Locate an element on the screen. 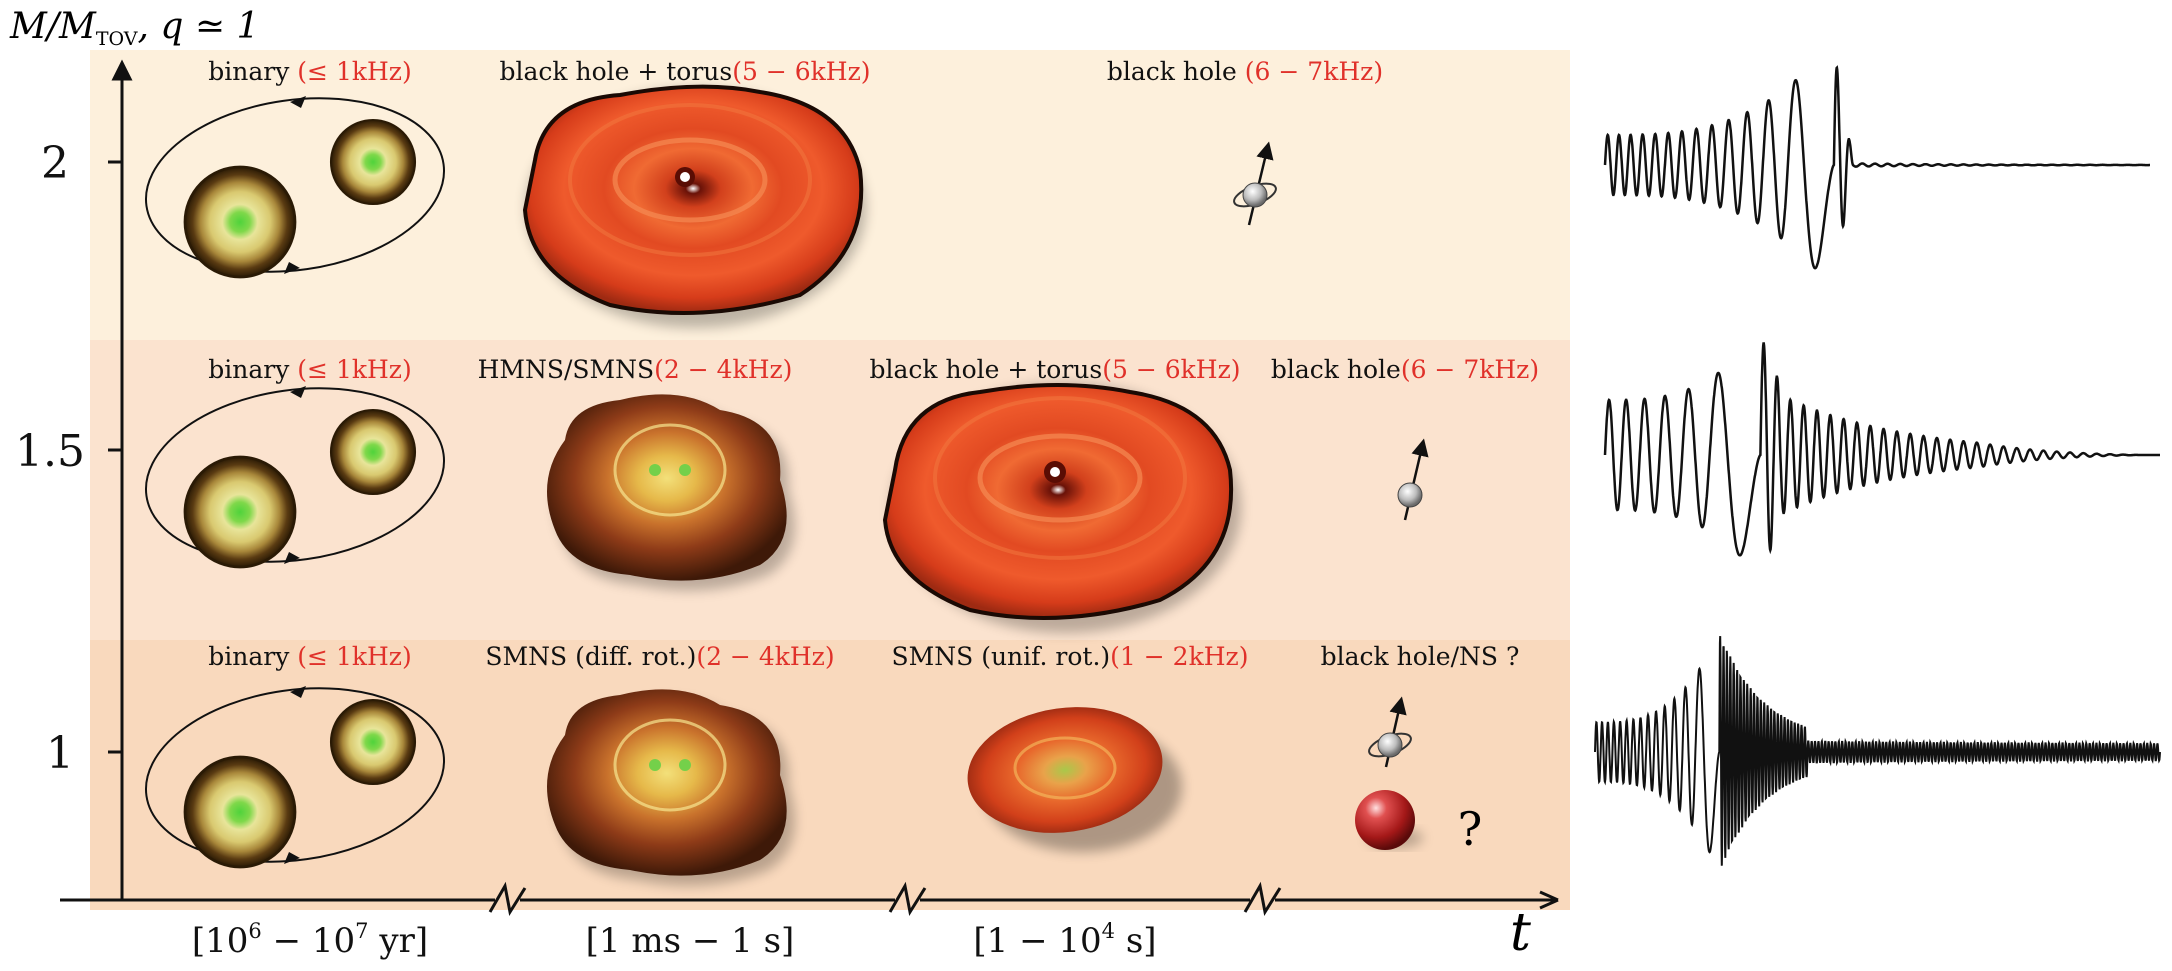 The height and width of the screenshot is (971, 2172). x-axis-label: t is located at coordinates (1520, 933).